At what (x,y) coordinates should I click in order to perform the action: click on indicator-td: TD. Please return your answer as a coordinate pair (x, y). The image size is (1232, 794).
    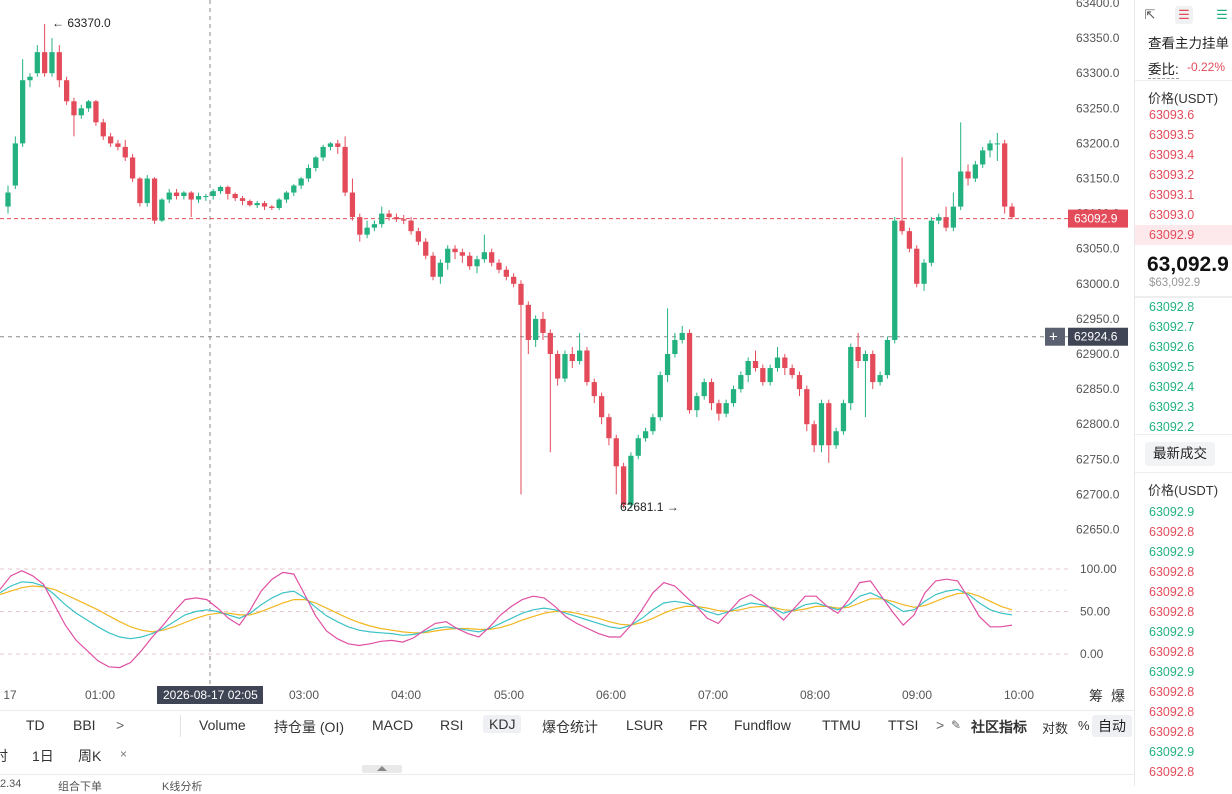
    Looking at the image, I should click on (35, 725).